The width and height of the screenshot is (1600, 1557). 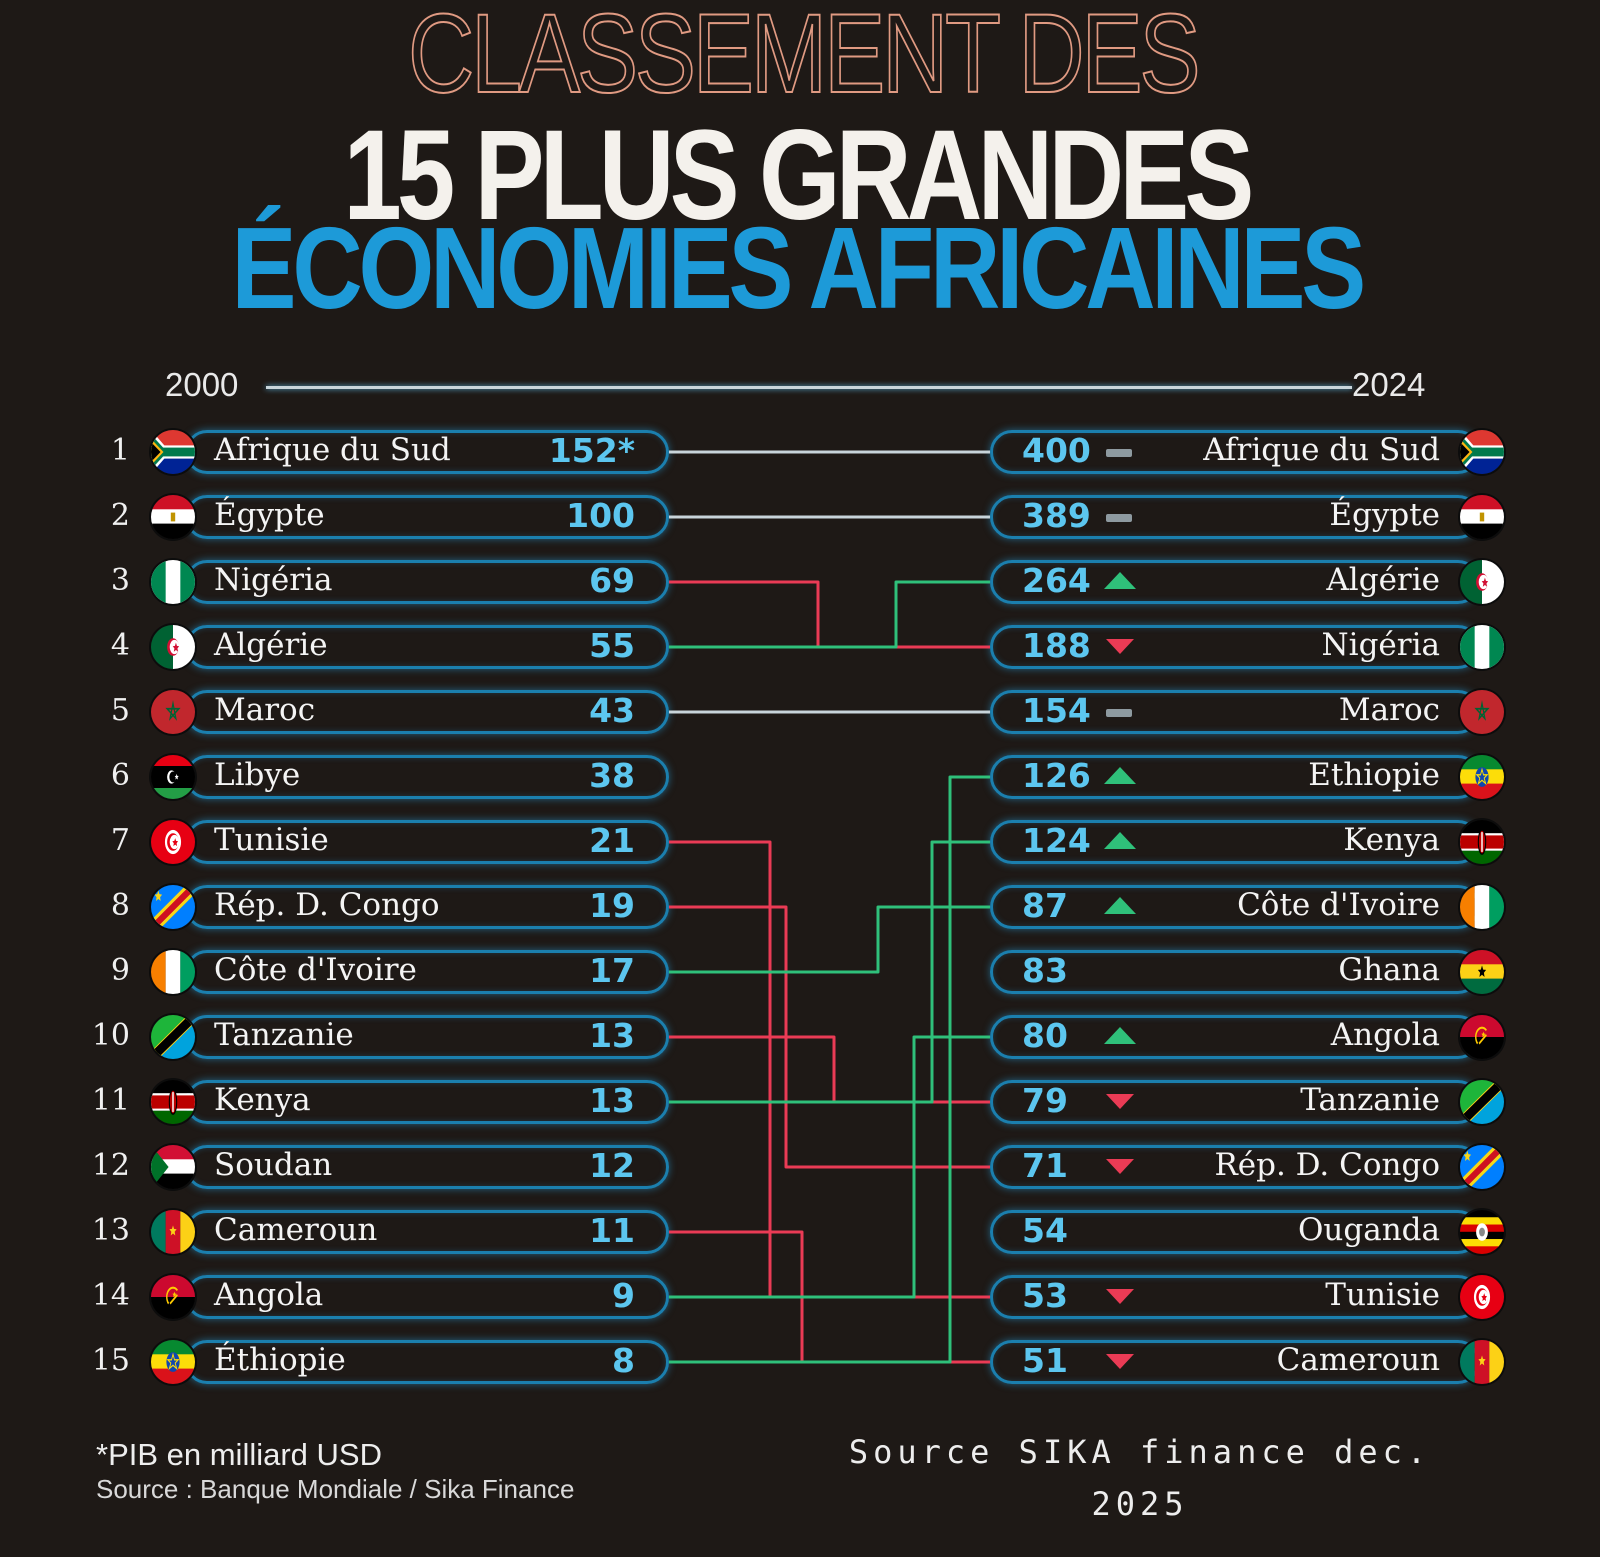 What do you see at coordinates (1370, 1100) in the screenshot?
I see `country-2024-tanzanie: Tanzanie` at bounding box center [1370, 1100].